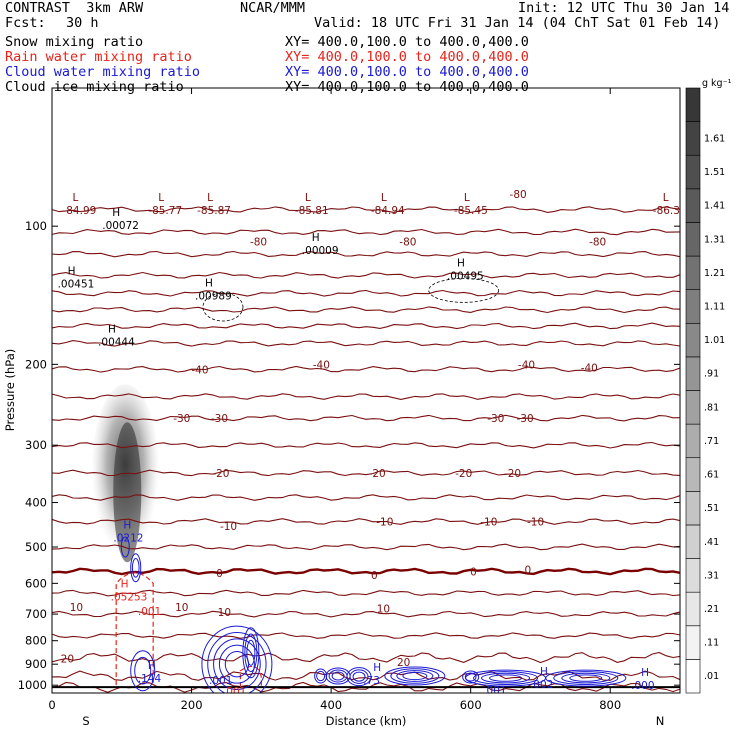 The image size is (740, 740). What do you see at coordinates (711, 374) in the screenshot?
I see `colorbar-level-label: .91` at bounding box center [711, 374].